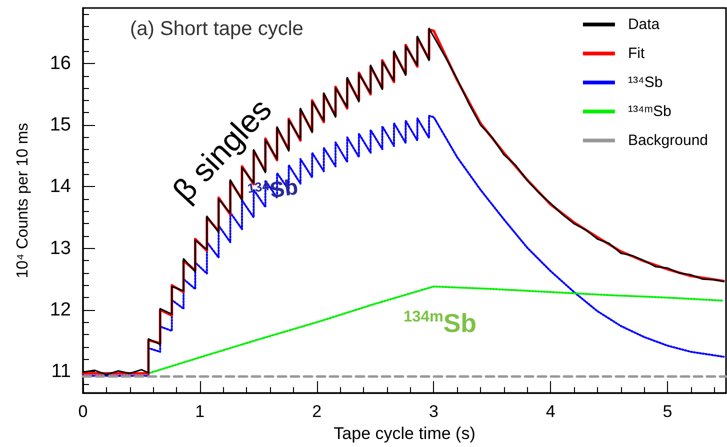 The height and width of the screenshot is (447, 727). I want to click on y-tick-label: 13, so click(60, 248).